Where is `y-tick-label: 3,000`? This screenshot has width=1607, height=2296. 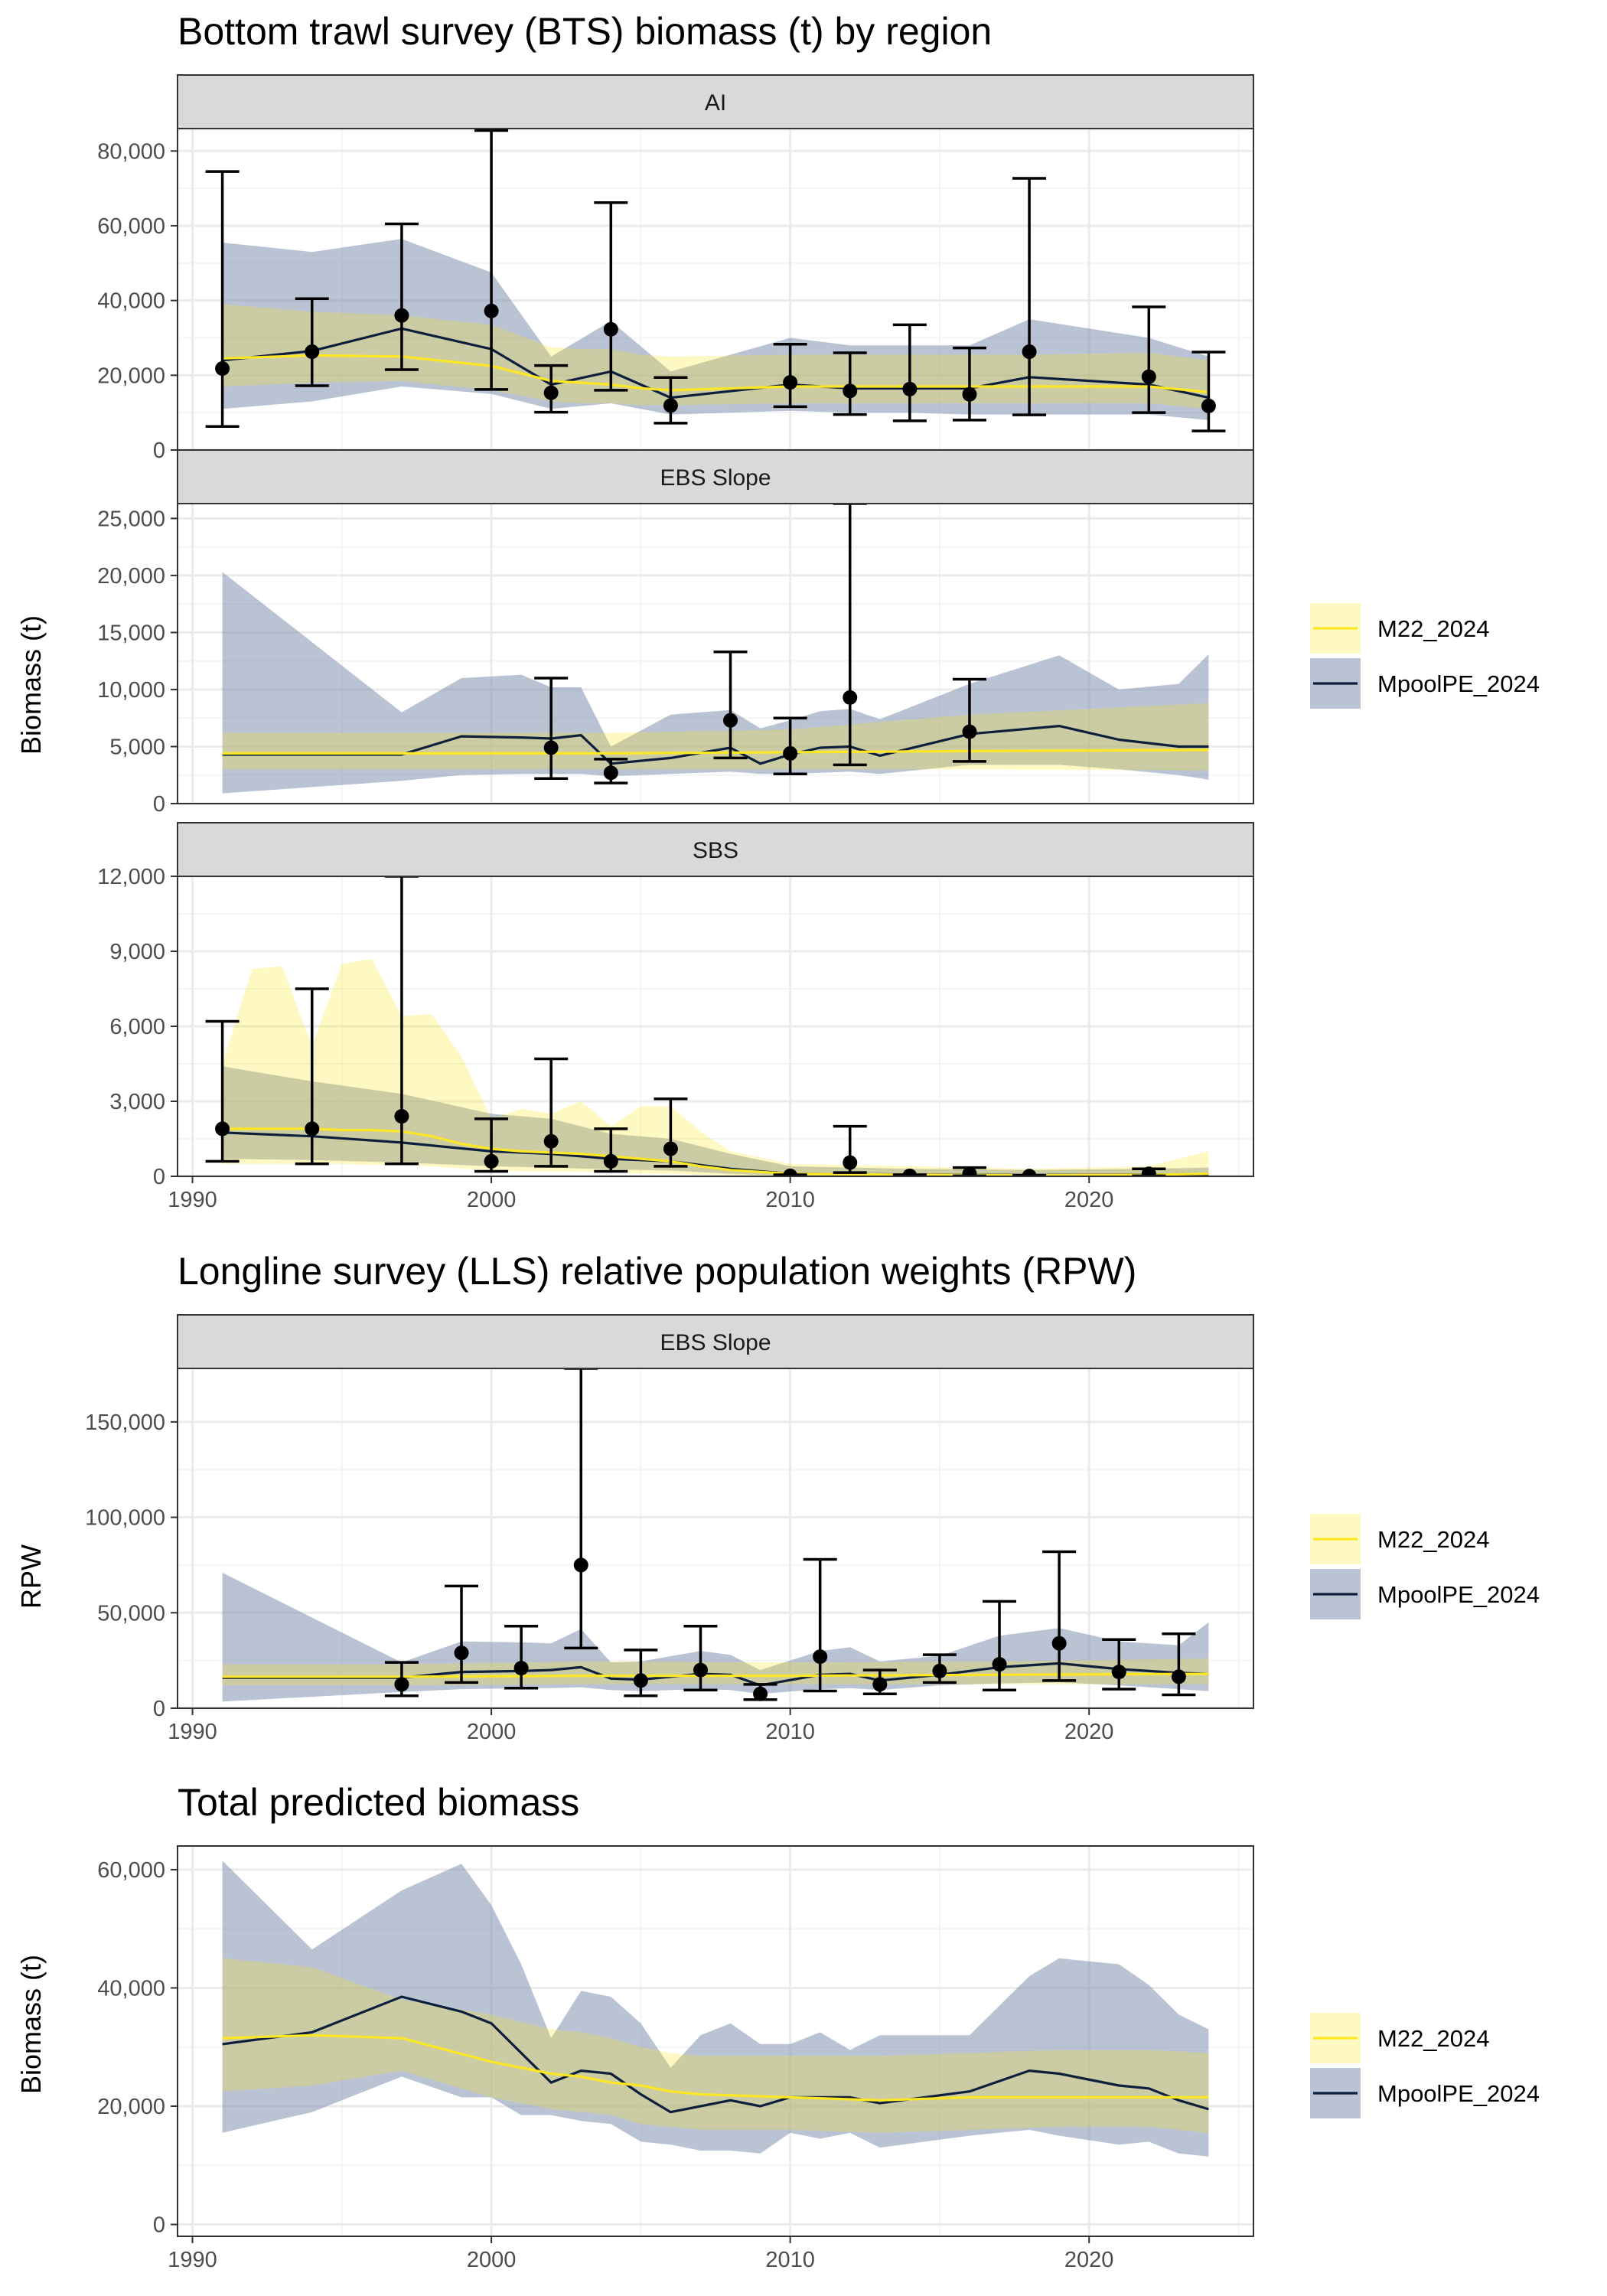
y-tick-label: 3,000 is located at coordinates (137, 1102).